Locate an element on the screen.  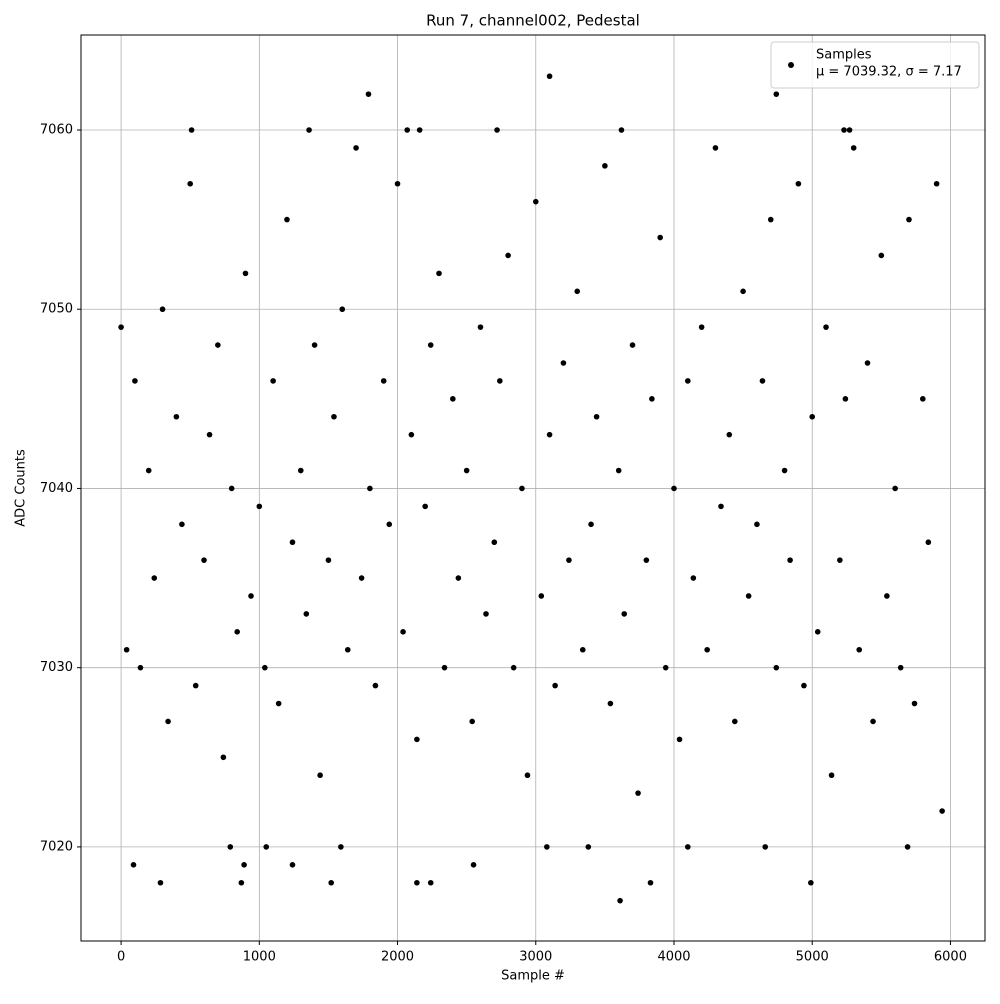
x-tick-label: 3000 is located at coordinates (535, 957).